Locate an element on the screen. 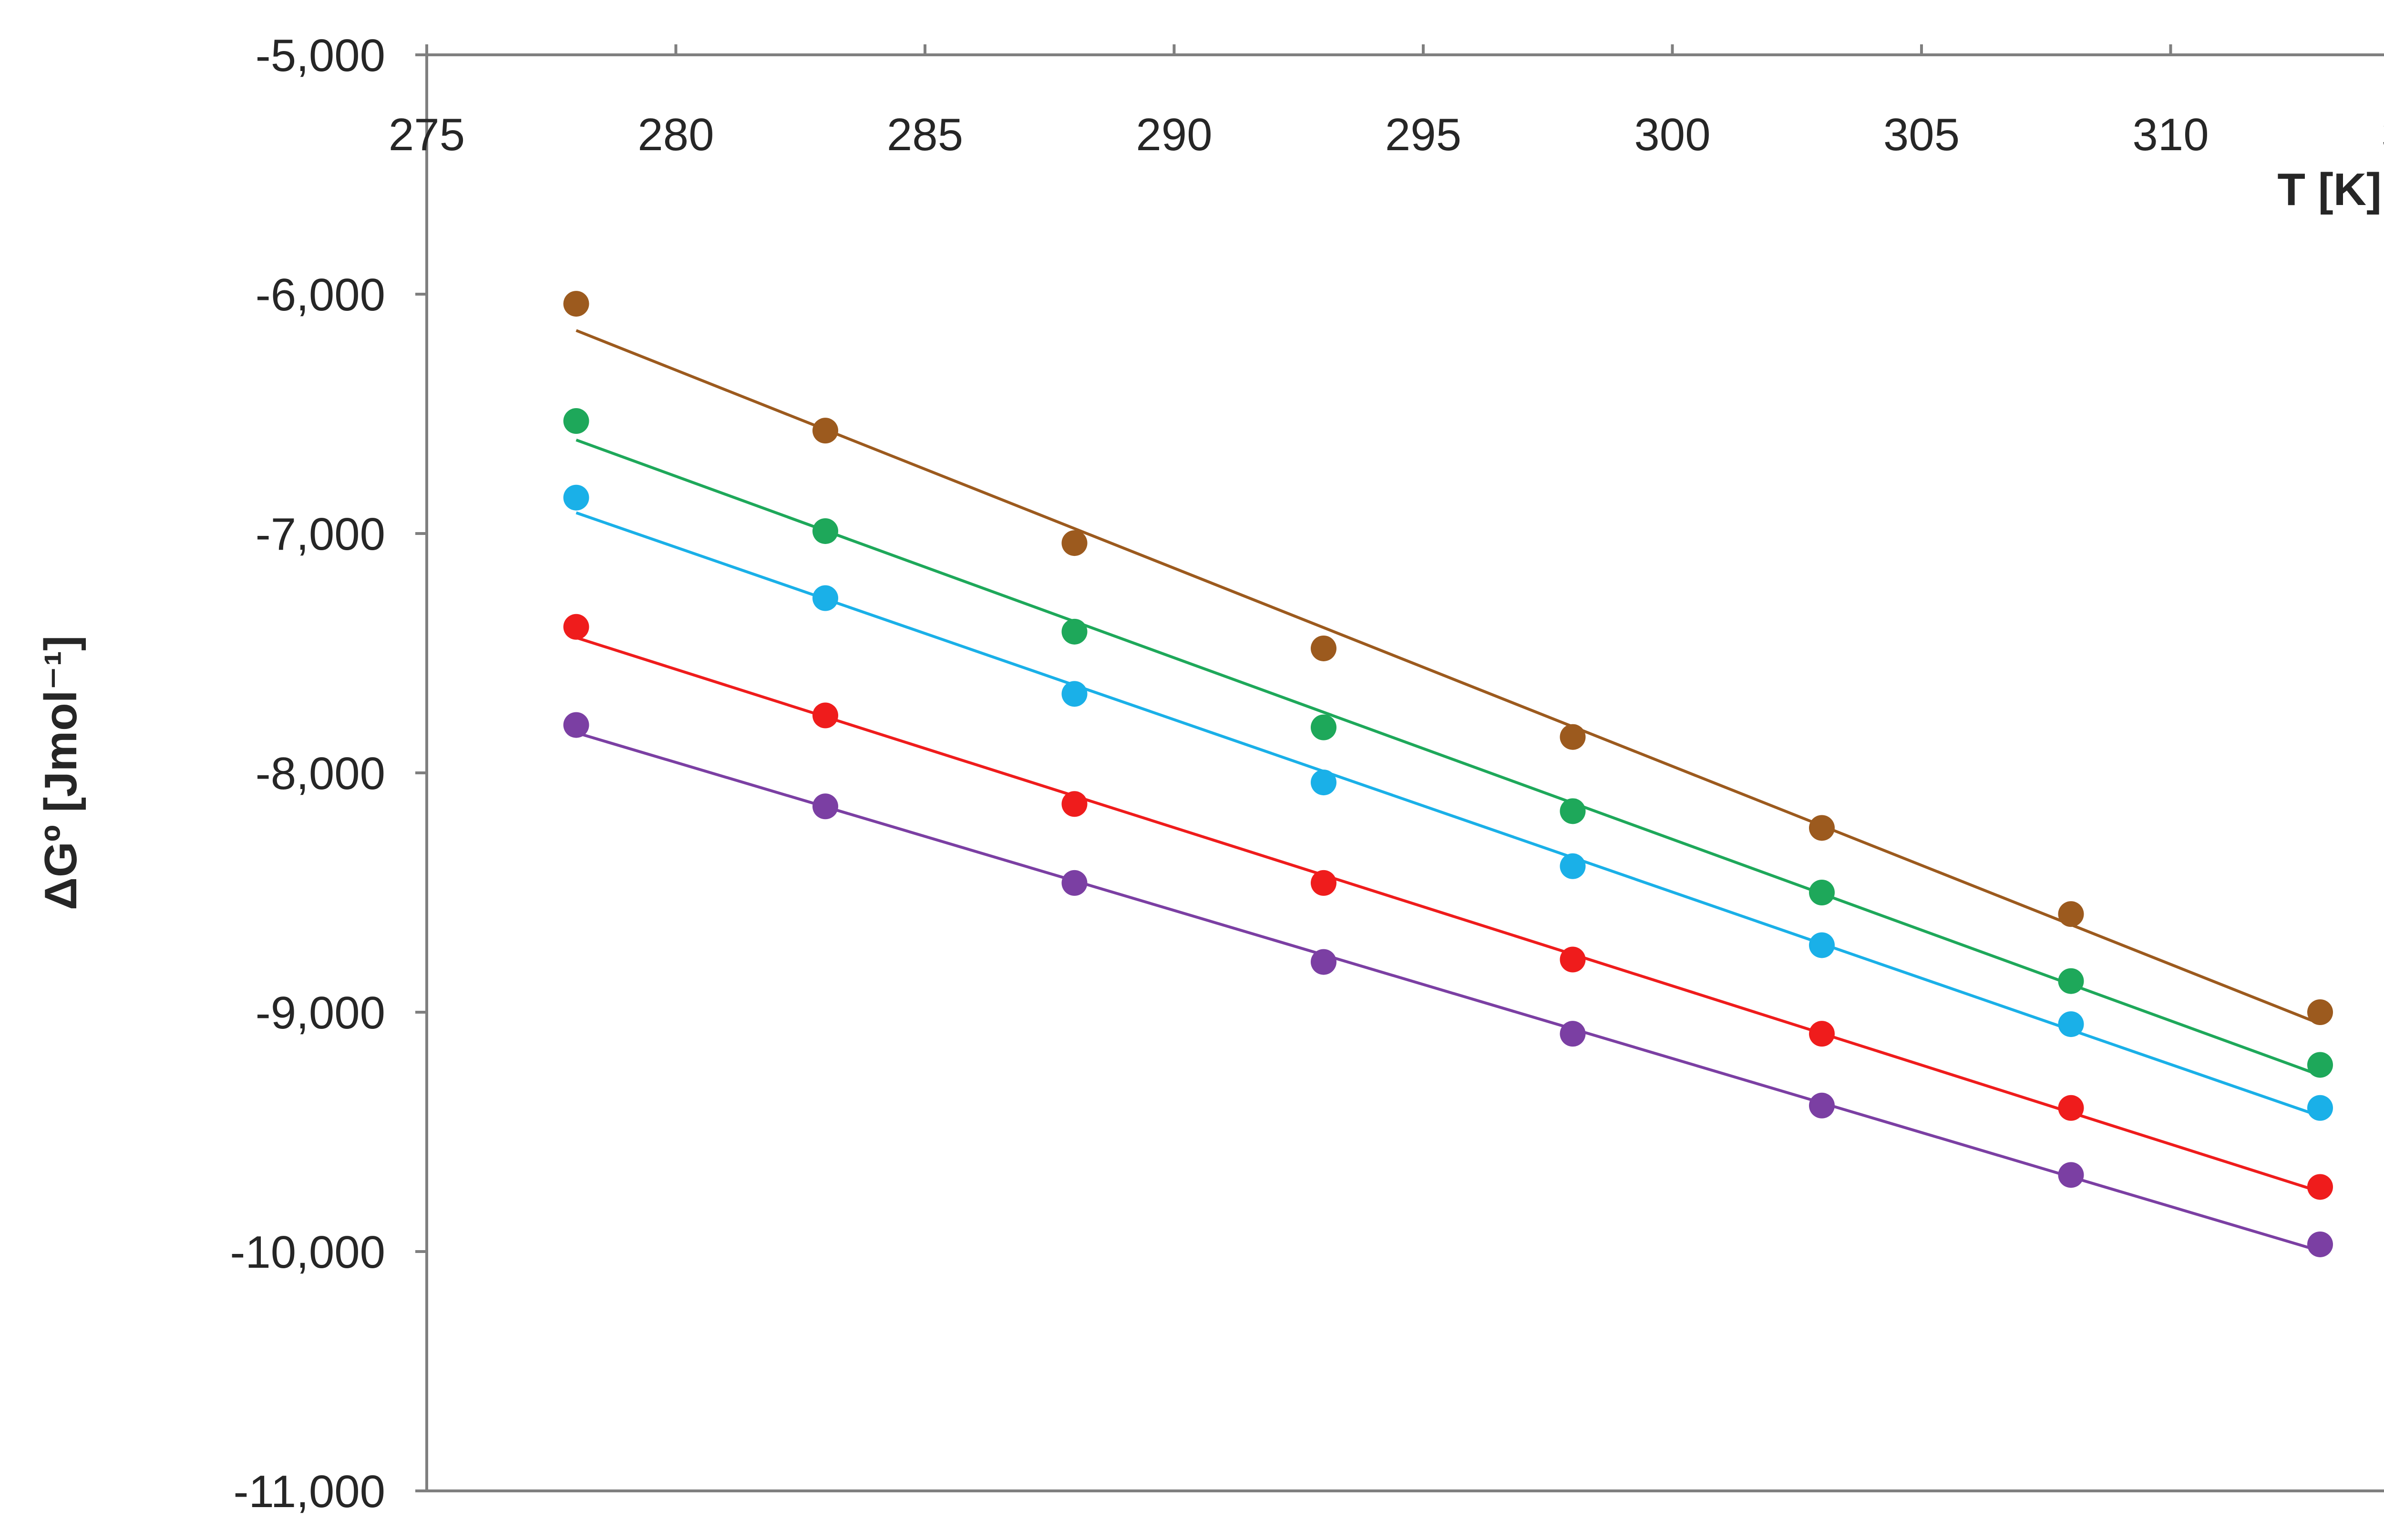 Image resolution: width=2384 pixels, height=1540 pixels. x-tick-label: 295 is located at coordinates (1423, 134).